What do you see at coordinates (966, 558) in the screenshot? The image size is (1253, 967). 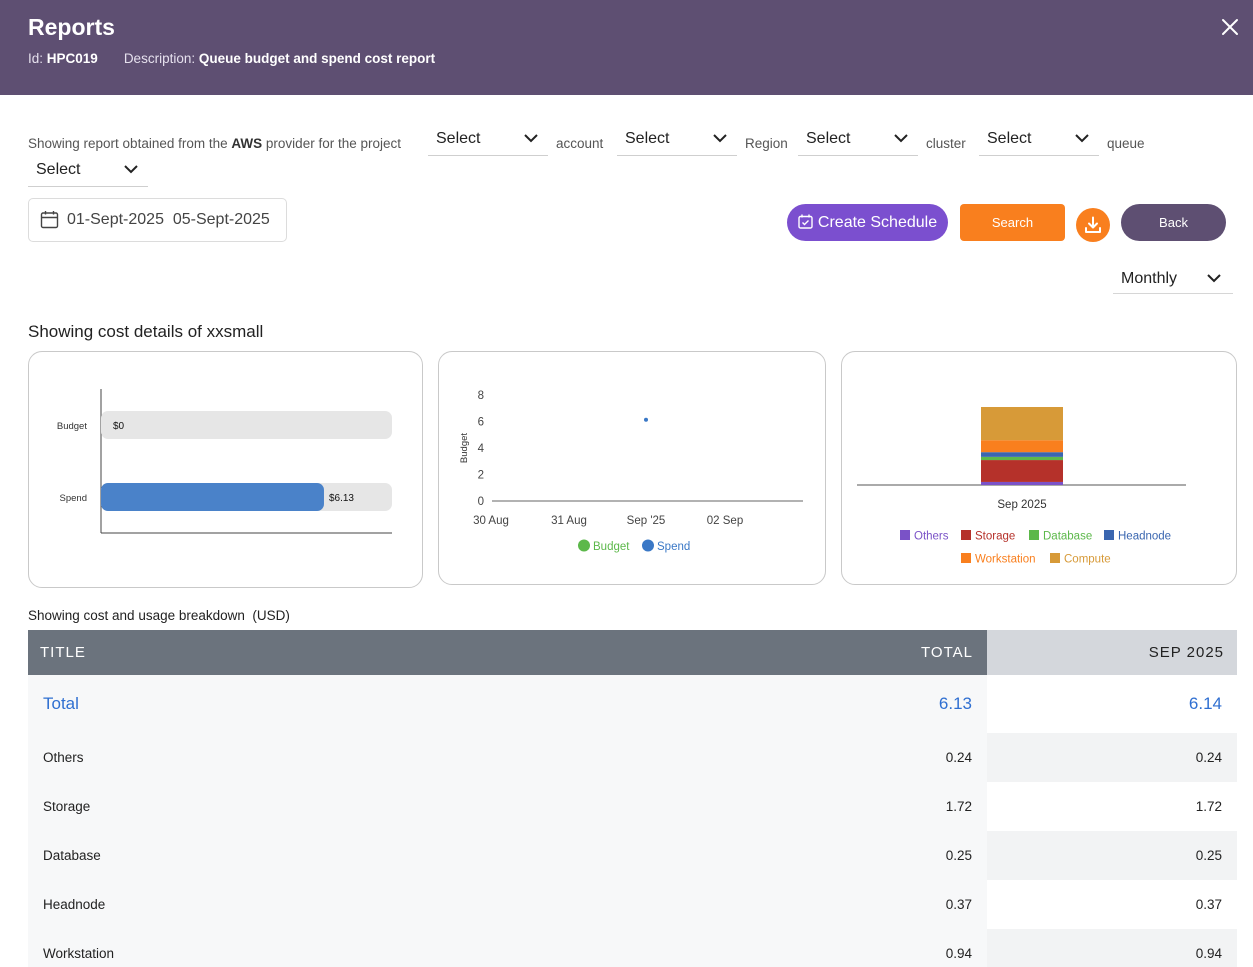 I see `legend-marker-workstation` at bounding box center [966, 558].